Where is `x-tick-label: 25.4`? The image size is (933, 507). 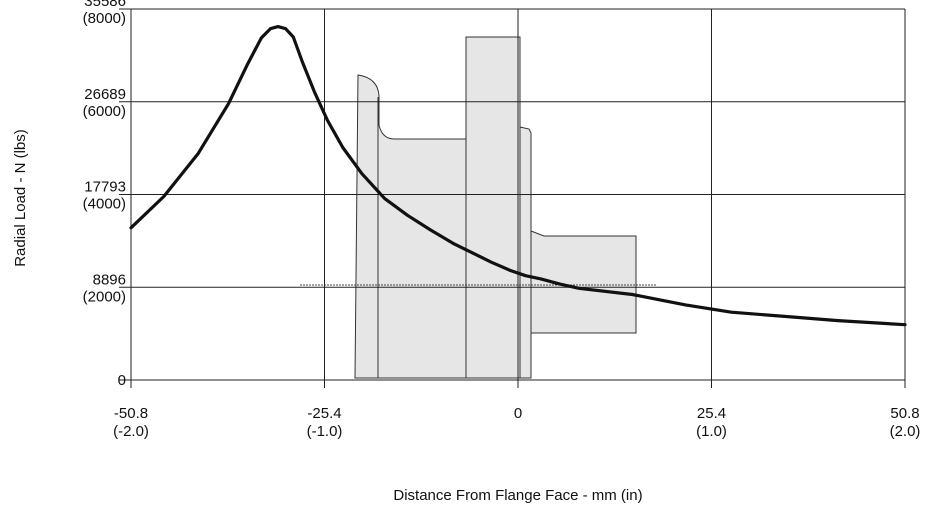 x-tick-label: 25.4 is located at coordinates (711, 413).